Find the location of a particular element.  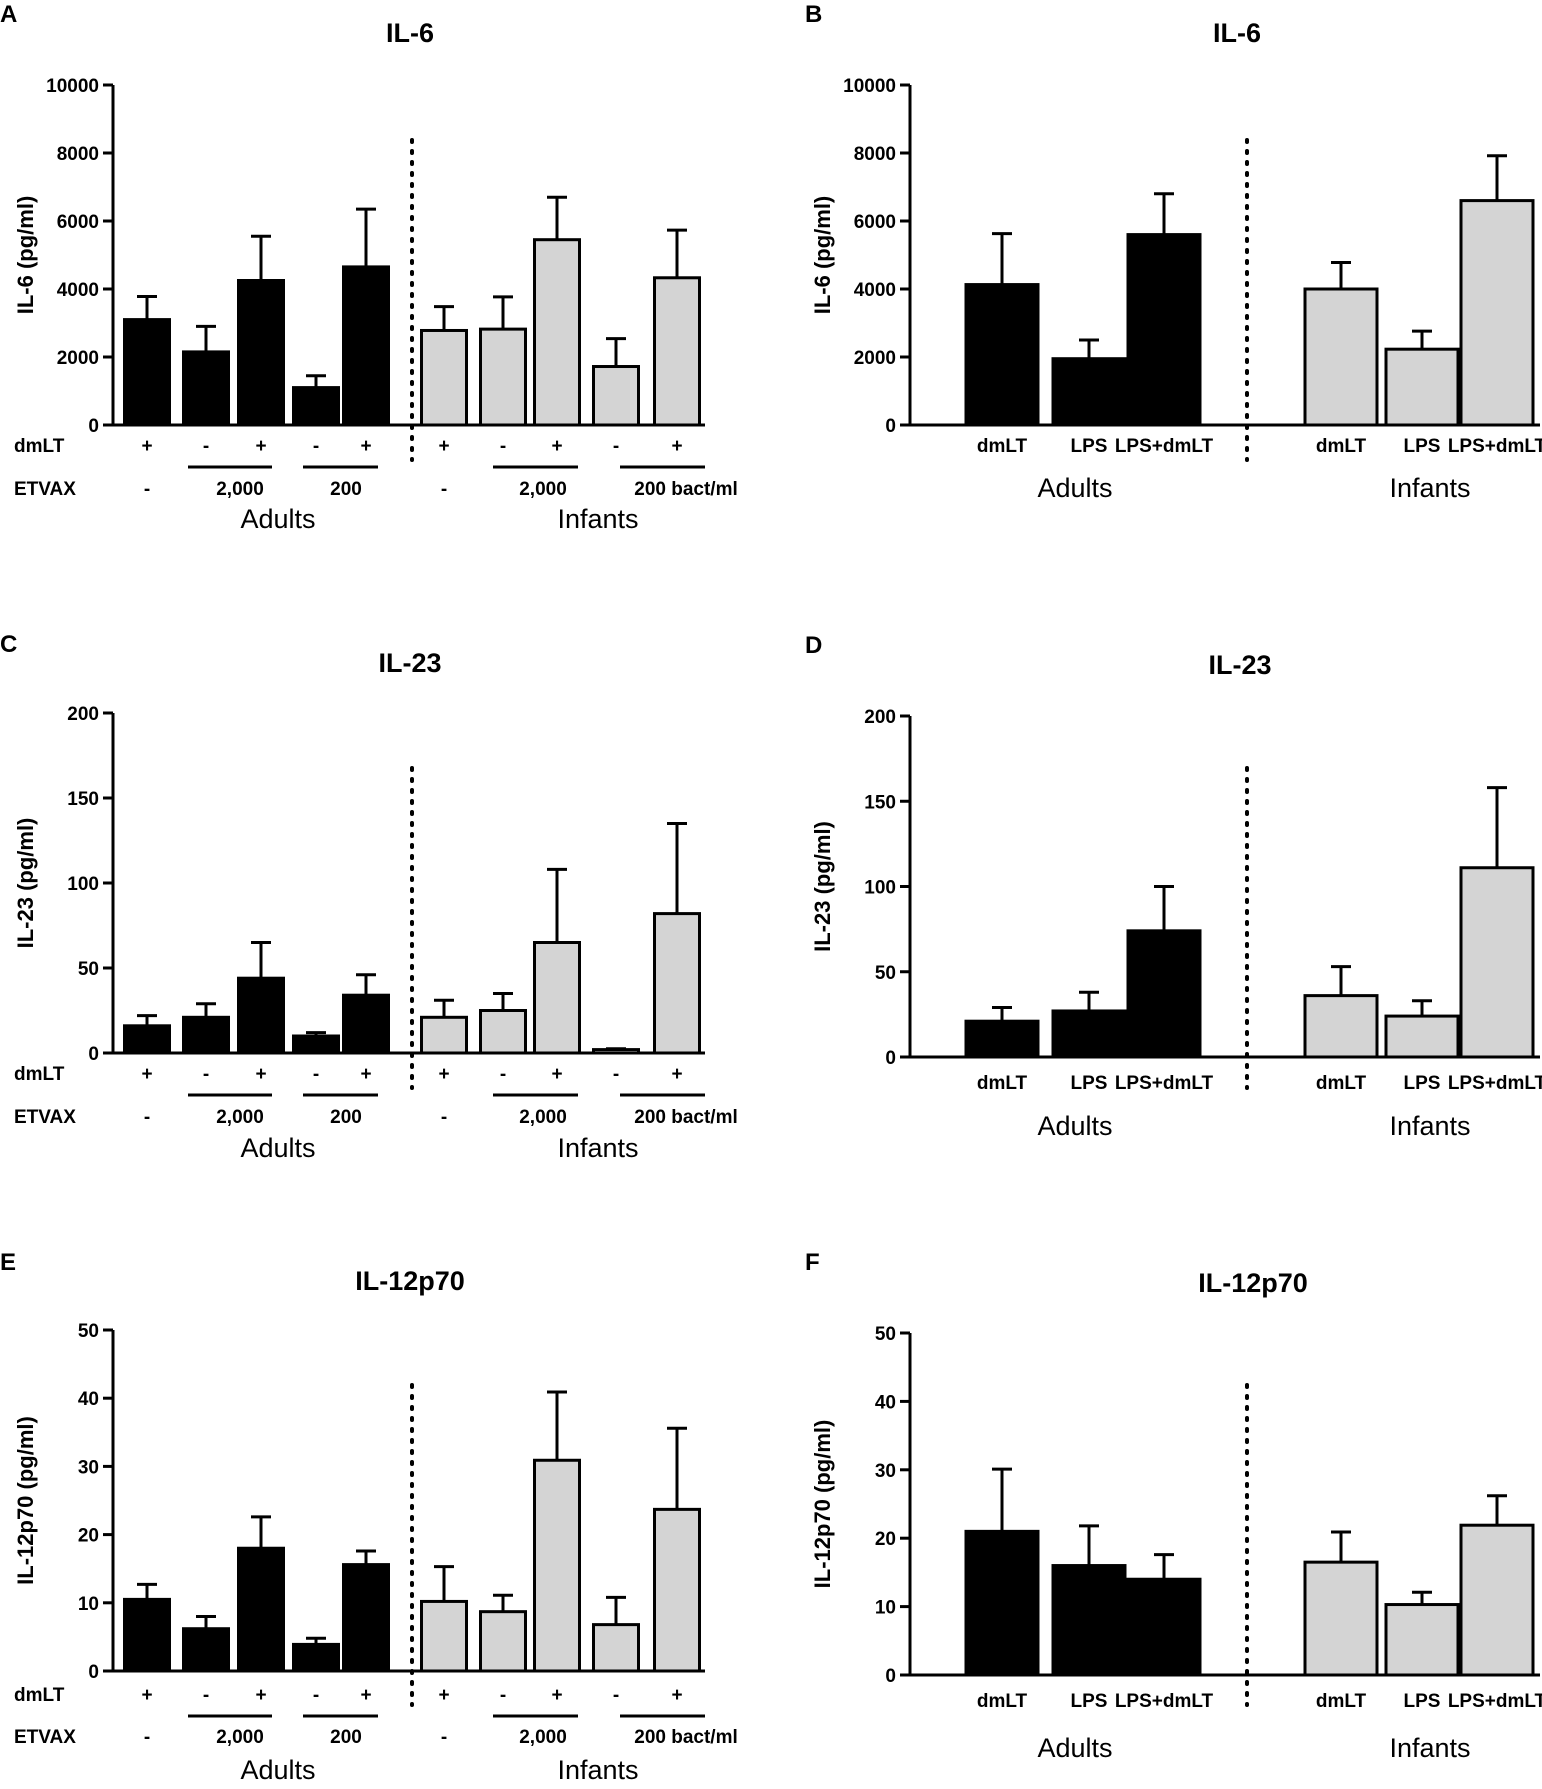

y-axis-label: IL-12p70 (pg/ml) is located at coordinates (25, 1500).